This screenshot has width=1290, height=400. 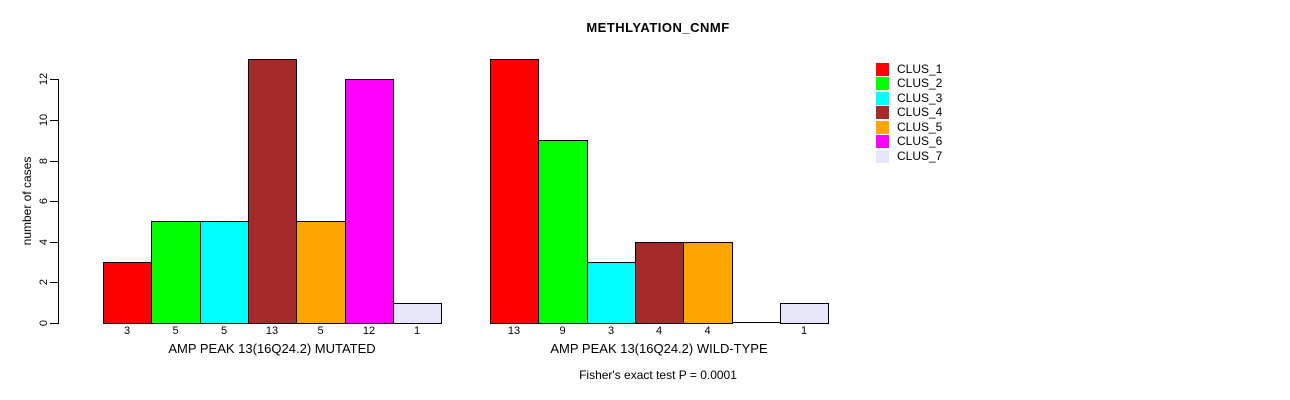 I want to click on bar-group2-clus_6-zero, so click(x=756, y=322).